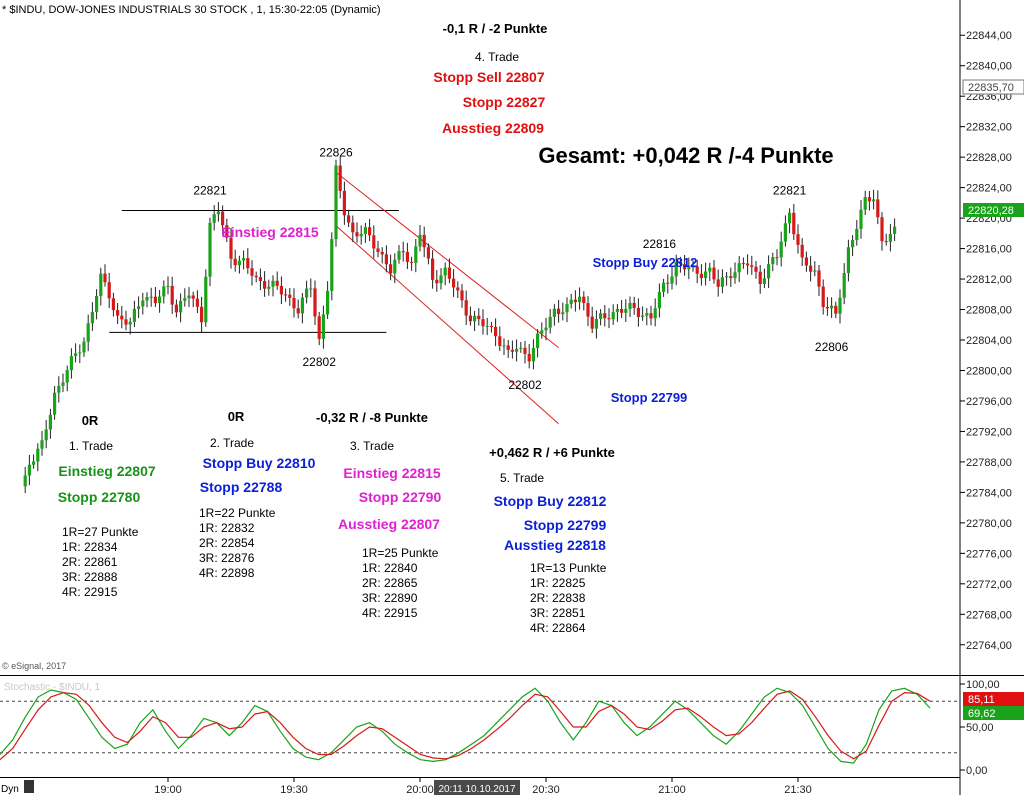 Image resolution: width=1024 pixels, height=795 pixels. Describe the element at coordinates (989, 402) in the screenshot. I see `price-tick-label: 22796,00` at that location.